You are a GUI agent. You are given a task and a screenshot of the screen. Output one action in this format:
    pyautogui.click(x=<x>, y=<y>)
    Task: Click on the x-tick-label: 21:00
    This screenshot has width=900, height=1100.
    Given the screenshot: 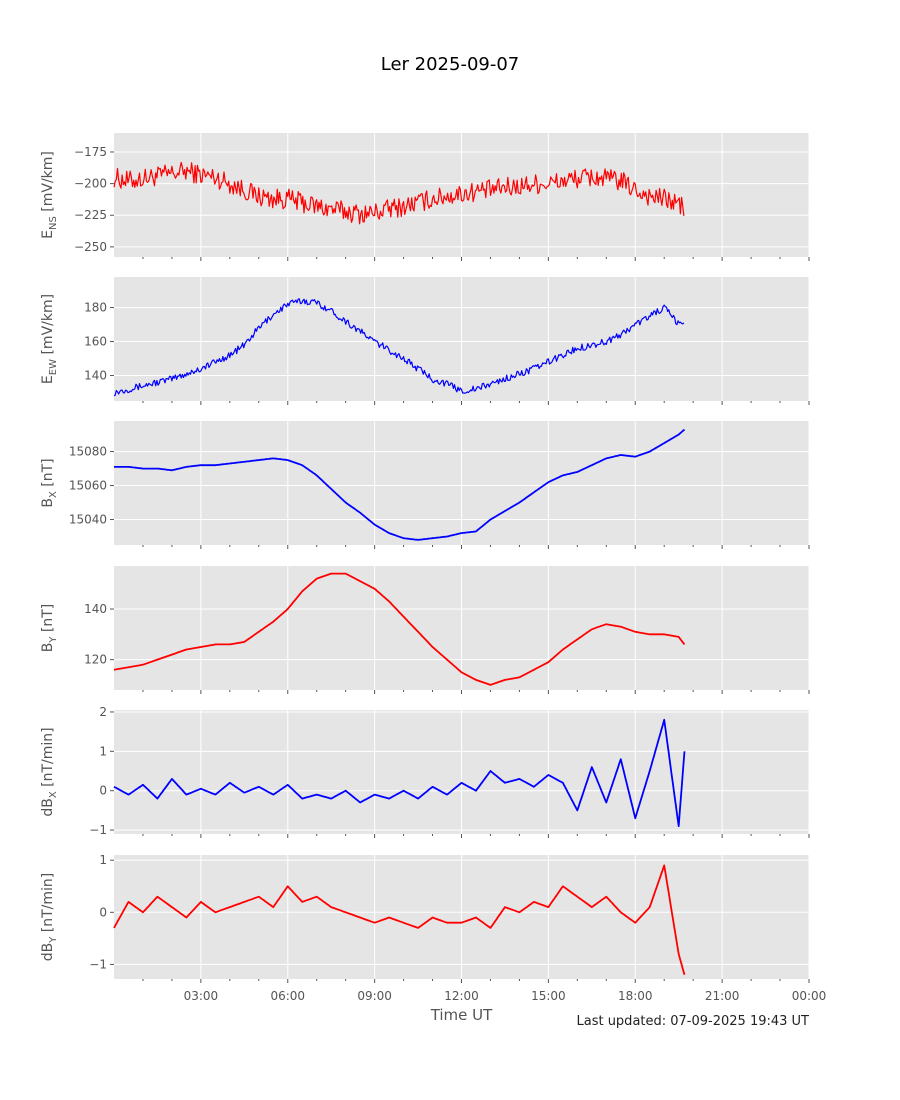 What is the action you would take?
    pyautogui.click(x=722, y=996)
    